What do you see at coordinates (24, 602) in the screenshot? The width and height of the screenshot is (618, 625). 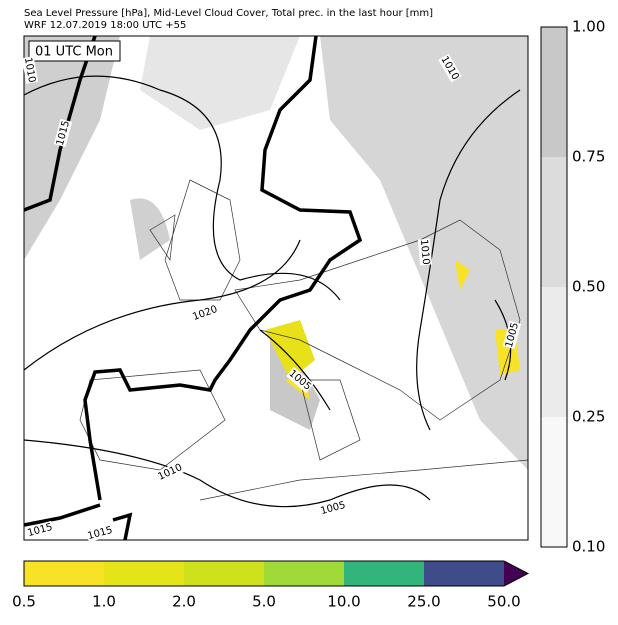 I see `colorbar-label: 0.5` at bounding box center [24, 602].